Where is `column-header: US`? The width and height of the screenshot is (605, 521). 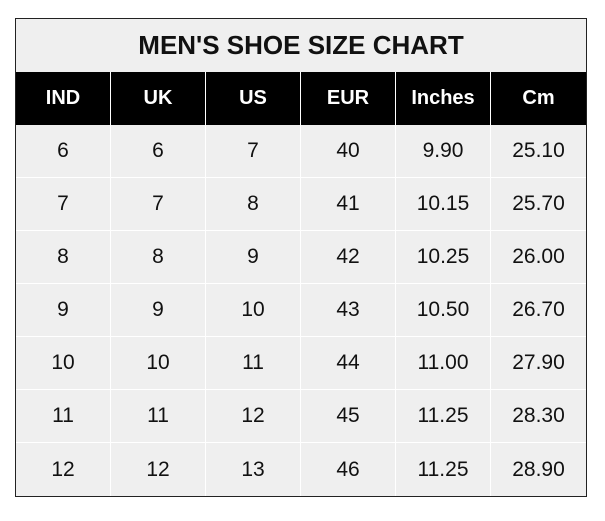
column-header: US is located at coordinates (253, 98).